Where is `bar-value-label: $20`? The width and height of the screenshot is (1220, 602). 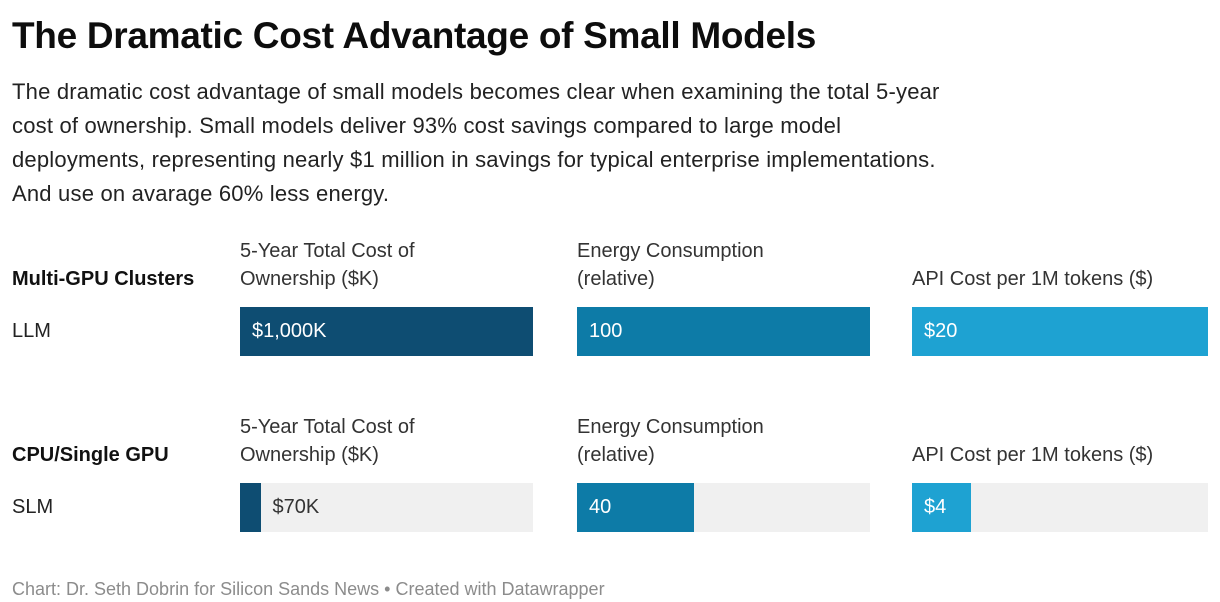
bar-value-label: $20 is located at coordinates (941, 331).